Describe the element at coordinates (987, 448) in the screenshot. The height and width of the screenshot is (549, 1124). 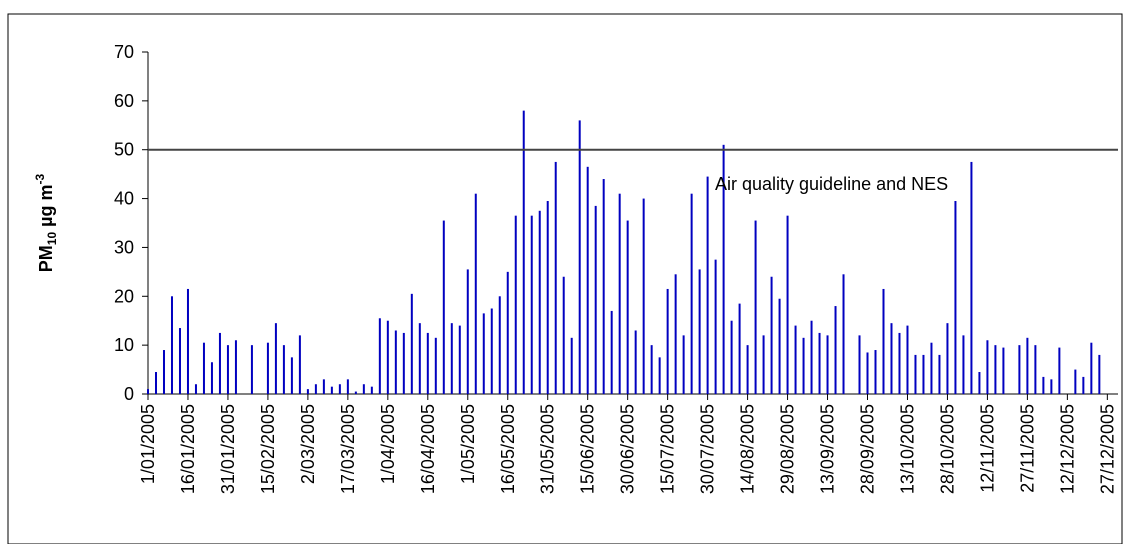
I see `x-tick-label: 12/11/2005` at that location.